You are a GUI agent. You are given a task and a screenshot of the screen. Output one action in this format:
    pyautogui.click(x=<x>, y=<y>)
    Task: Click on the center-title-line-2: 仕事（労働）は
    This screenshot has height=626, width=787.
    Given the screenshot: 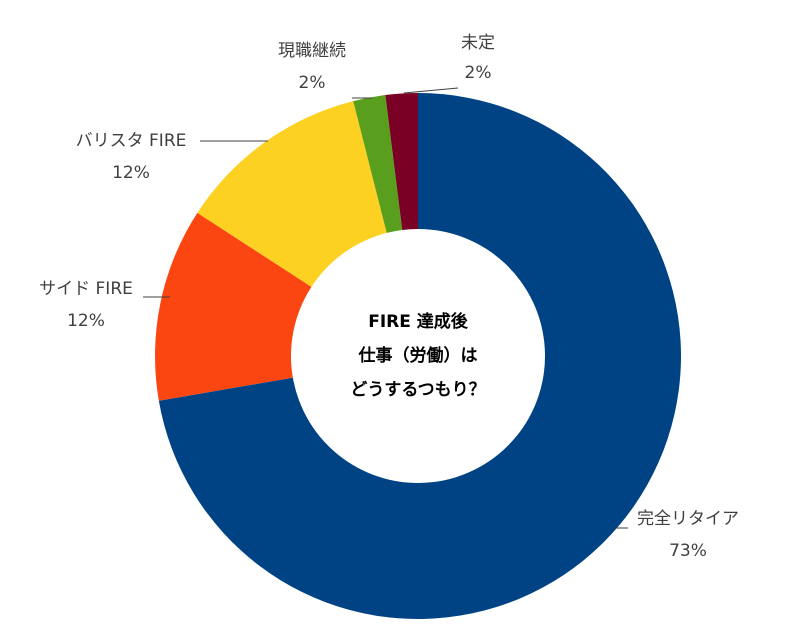 What is the action you would take?
    pyautogui.click(x=418, y=355)
    